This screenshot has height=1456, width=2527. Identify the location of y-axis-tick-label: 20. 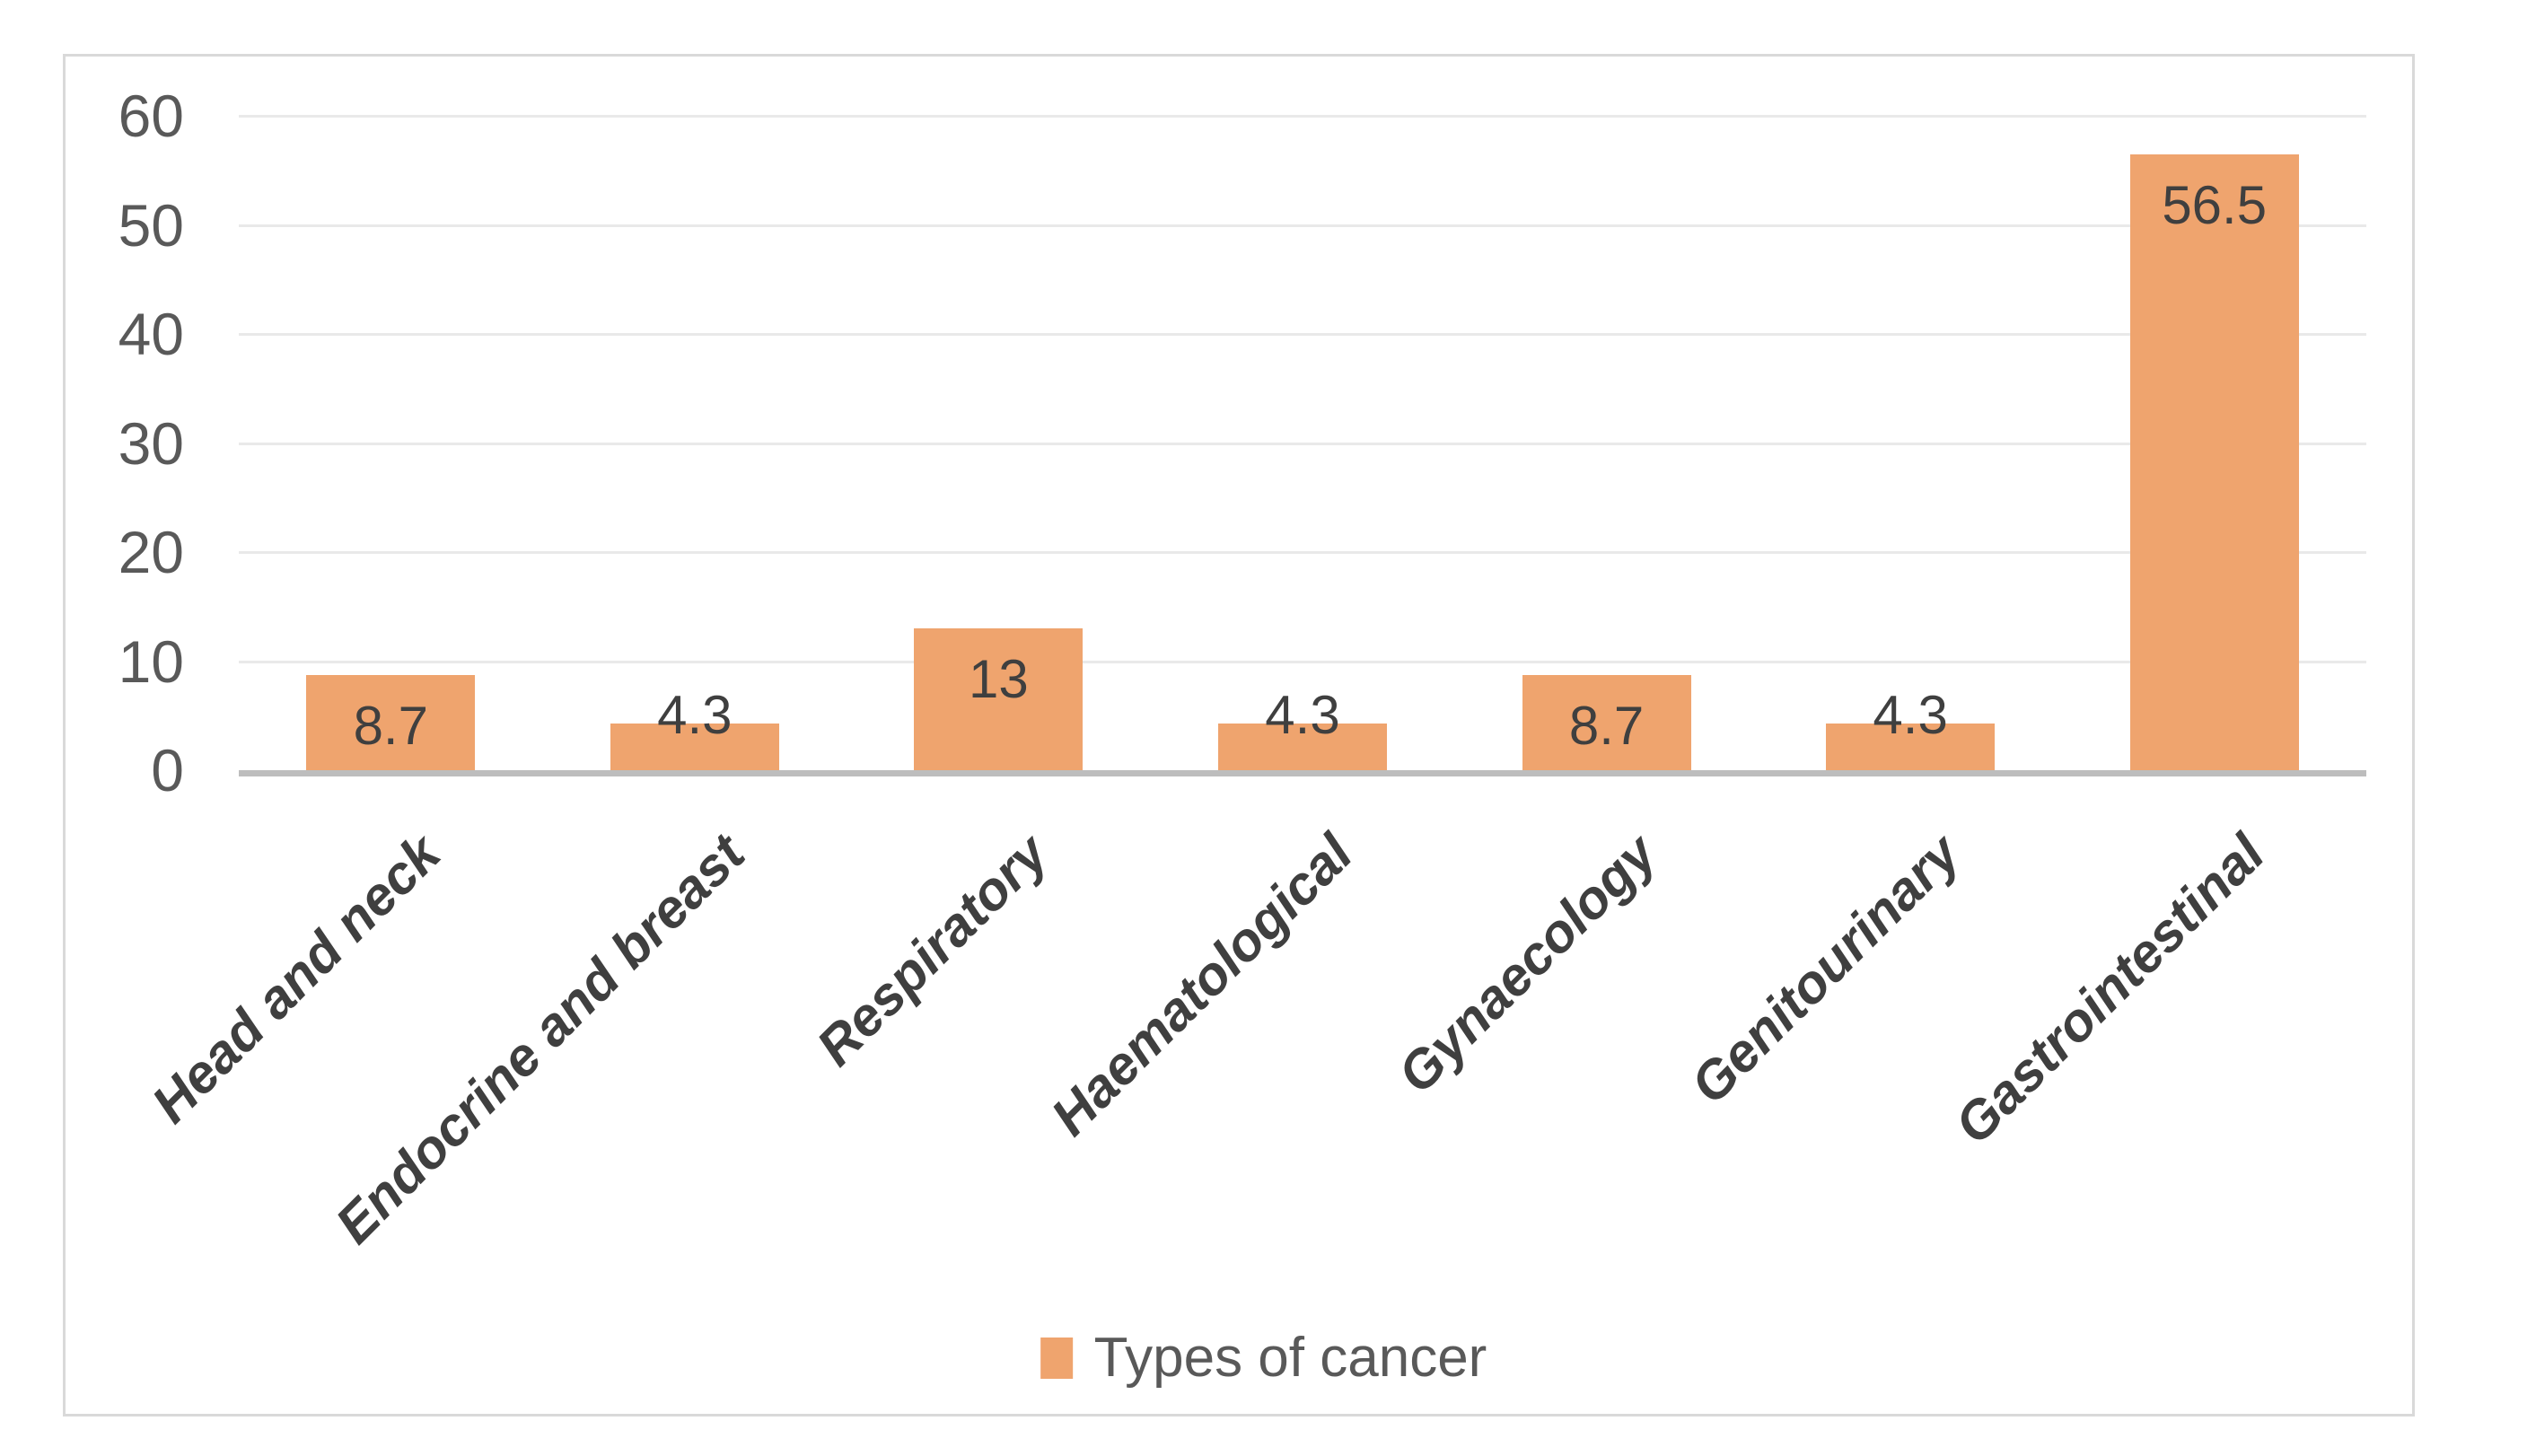
(151, 552).